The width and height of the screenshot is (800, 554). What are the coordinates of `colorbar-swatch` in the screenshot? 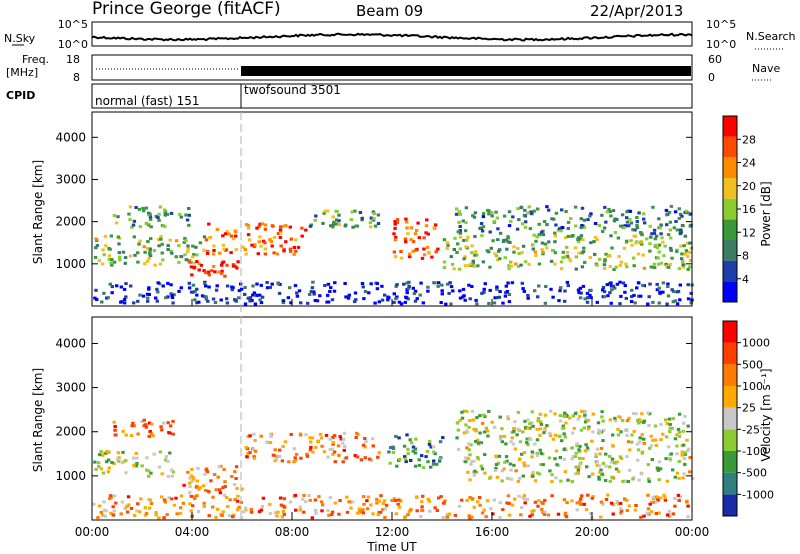 It's located at (730, 462).